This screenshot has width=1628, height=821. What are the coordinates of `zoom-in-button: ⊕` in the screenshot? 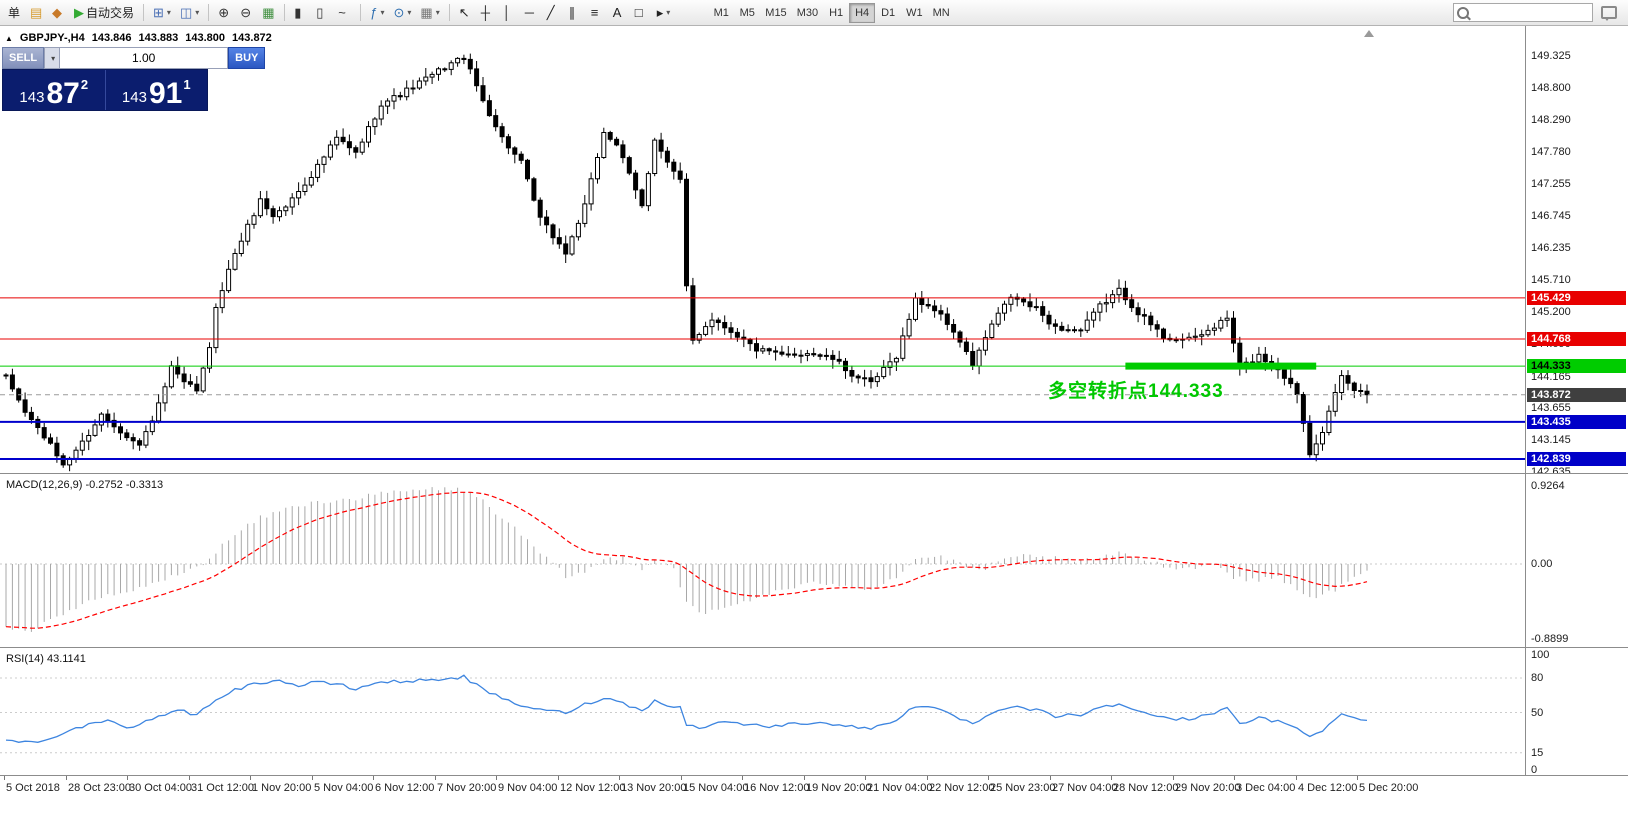 It's located at (224, 12).